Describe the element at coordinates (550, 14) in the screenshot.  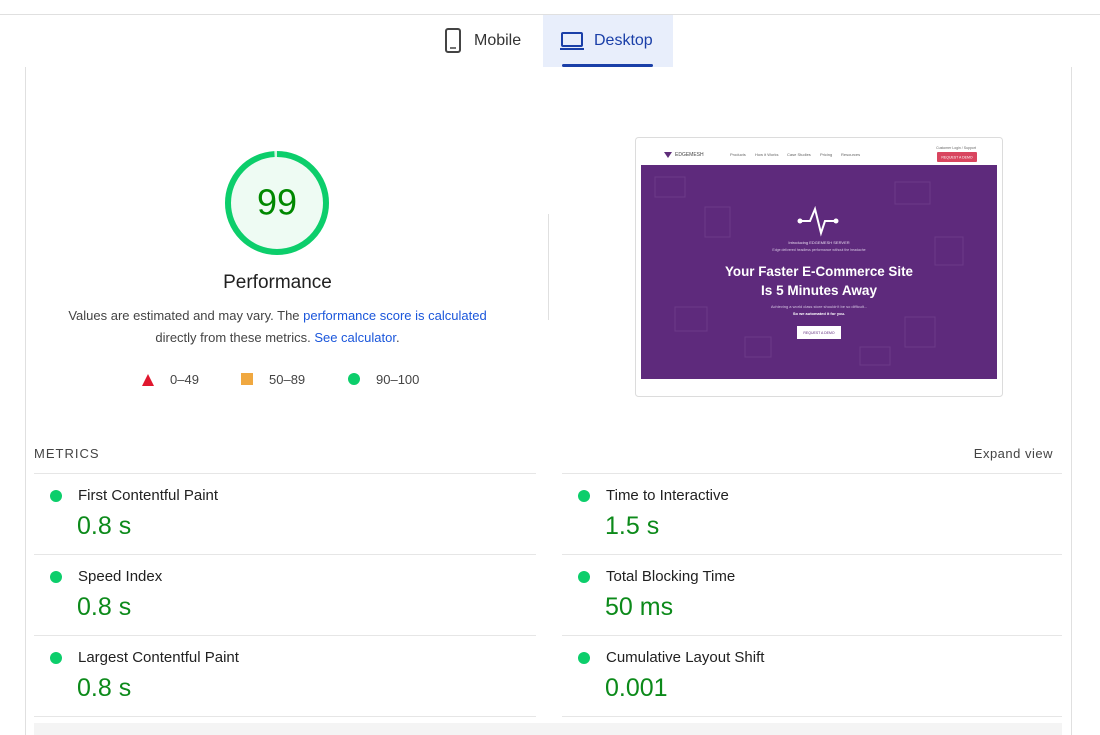
I see `top-rule` at that location.